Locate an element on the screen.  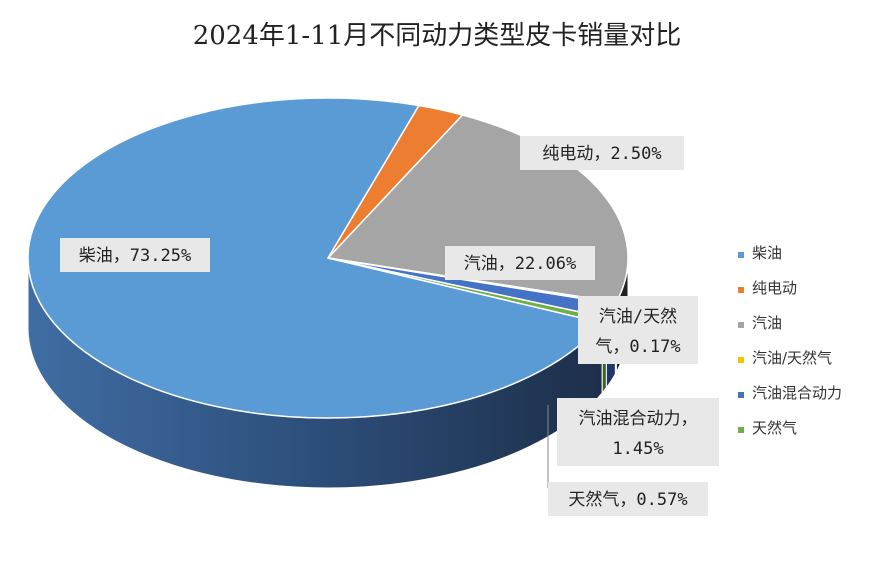
data-label-diesel-text: 柴油，73.25% is located at coordinates (135, 256).